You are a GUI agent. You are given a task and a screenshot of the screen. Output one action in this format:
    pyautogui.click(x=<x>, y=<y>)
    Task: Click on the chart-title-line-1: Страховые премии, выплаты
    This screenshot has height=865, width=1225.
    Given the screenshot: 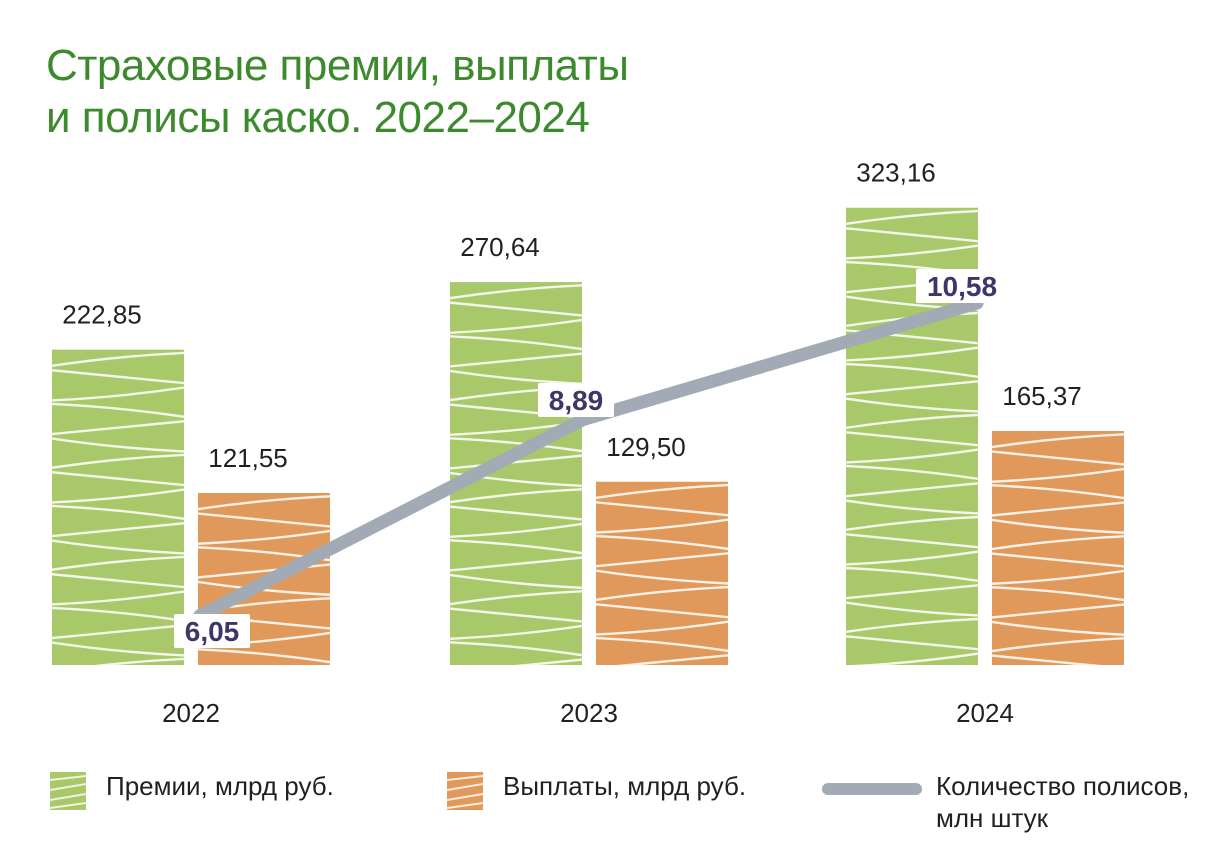 What is the action you would take?
    pyautogui.click(x=337, y=65)
    